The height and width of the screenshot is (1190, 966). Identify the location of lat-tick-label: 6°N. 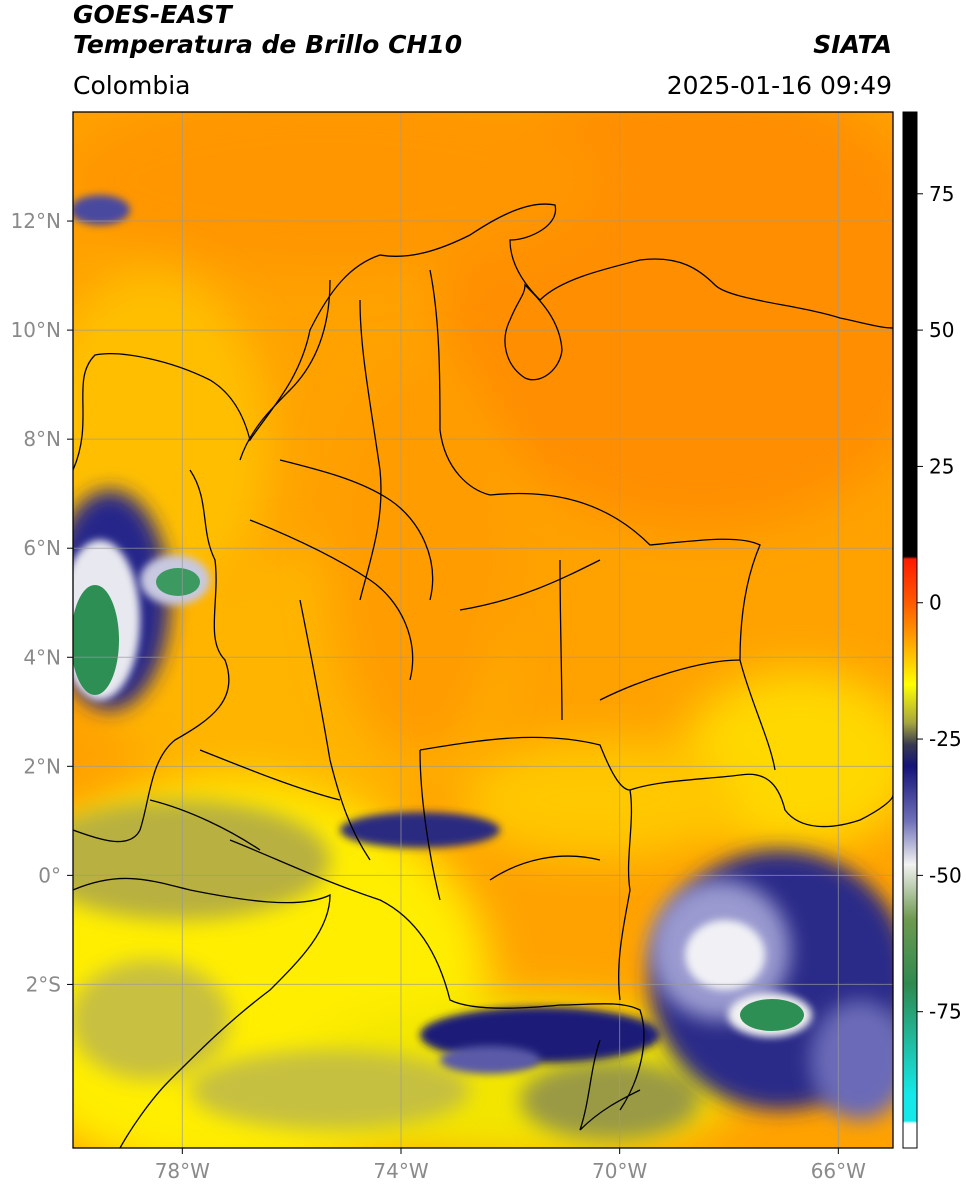
(42, 548).